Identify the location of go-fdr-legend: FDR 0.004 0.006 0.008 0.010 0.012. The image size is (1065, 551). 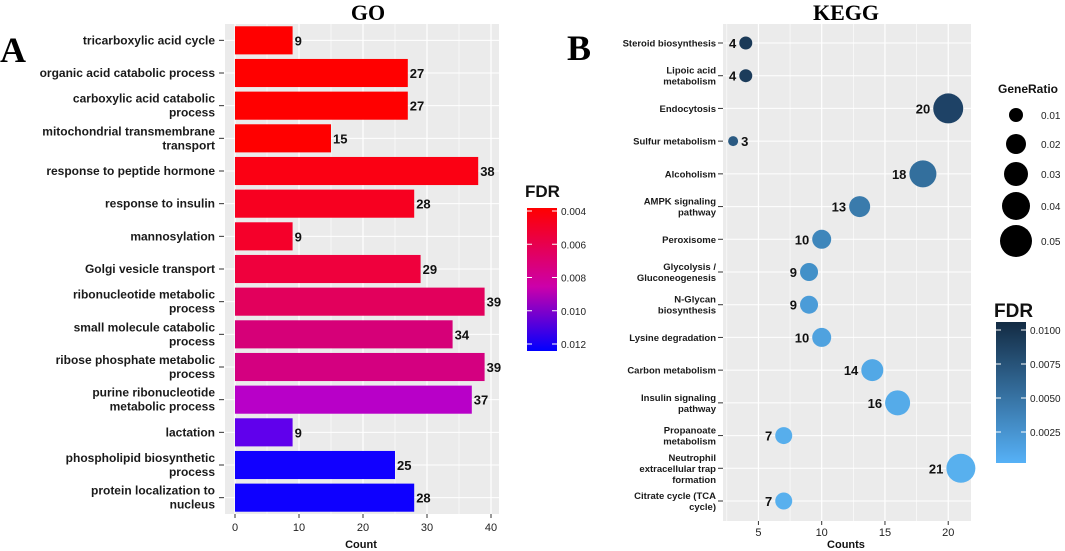
(555, 266).